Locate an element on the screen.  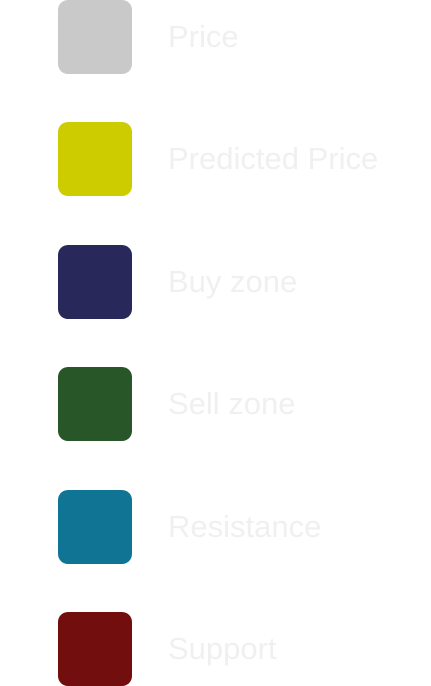
legend-swatch-buy-zone is located at coordinates (95, 282).